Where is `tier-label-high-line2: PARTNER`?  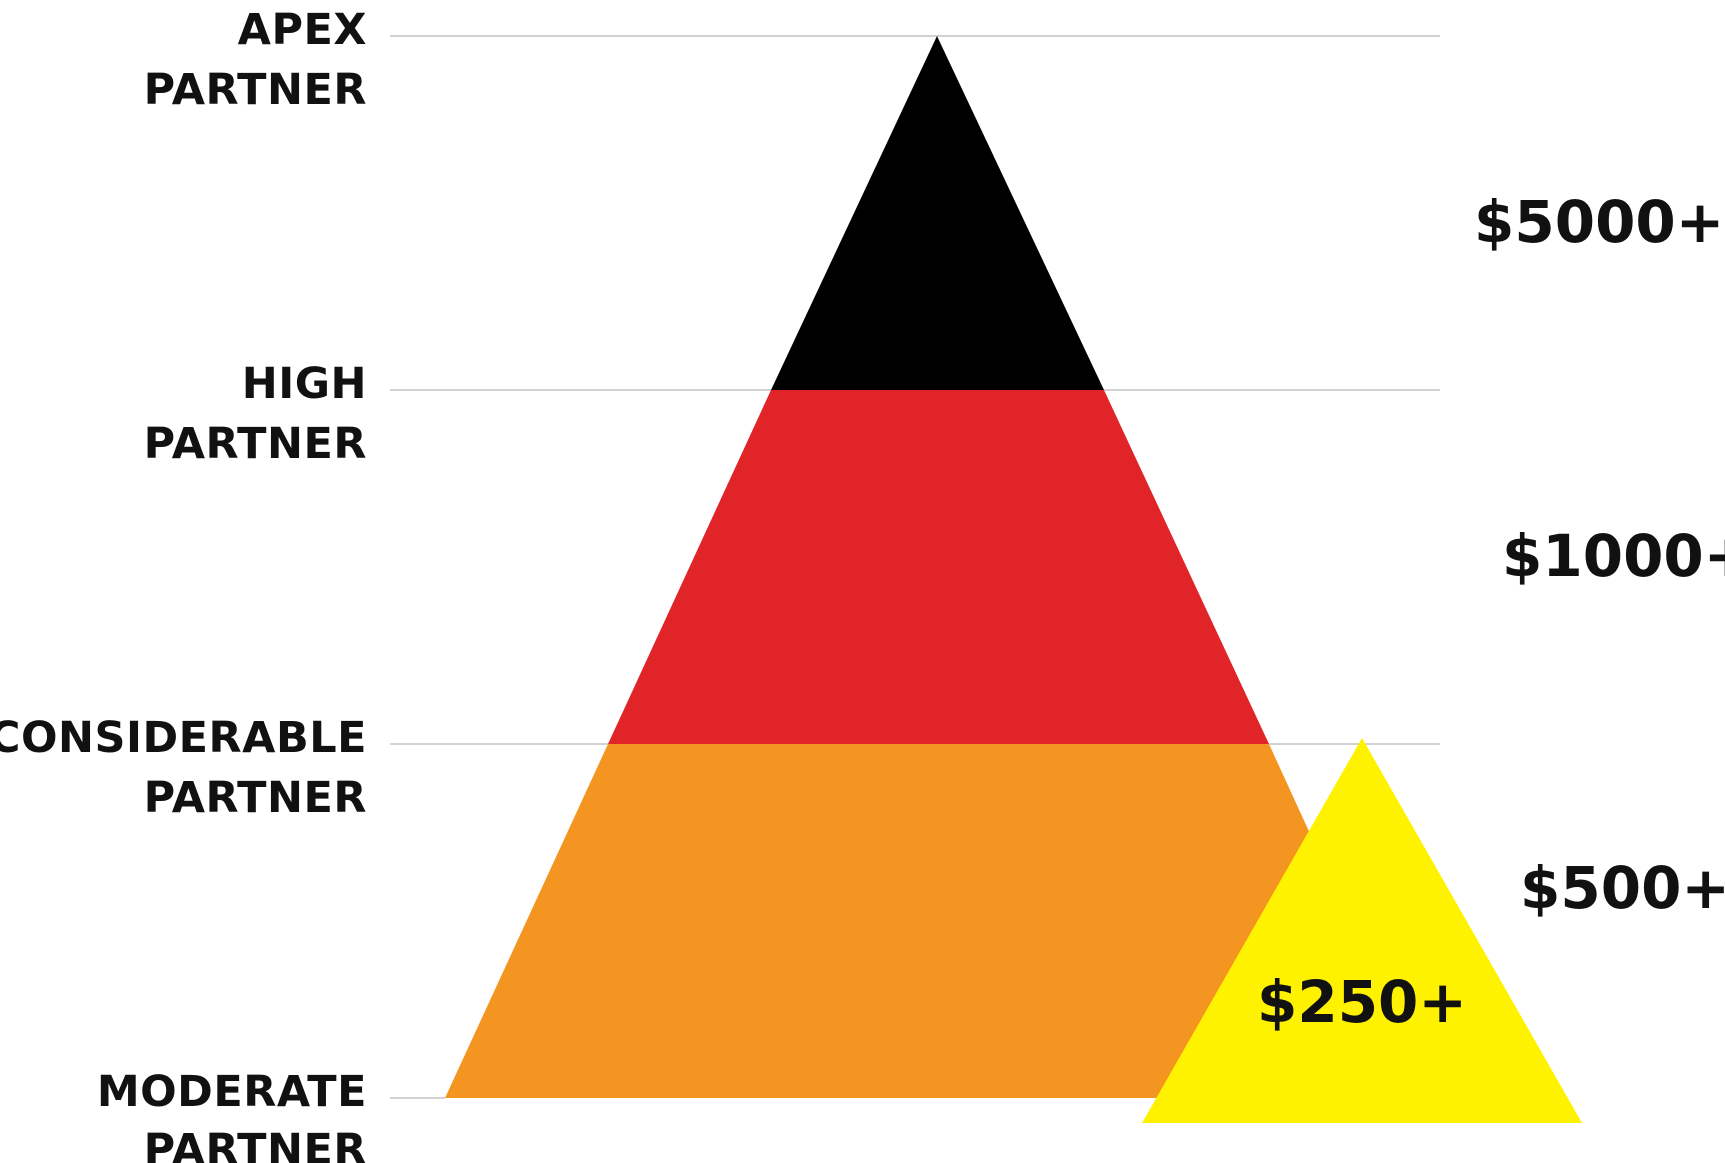
tier-label-high-line2: PARTNER is located at coordinates (255, 444).